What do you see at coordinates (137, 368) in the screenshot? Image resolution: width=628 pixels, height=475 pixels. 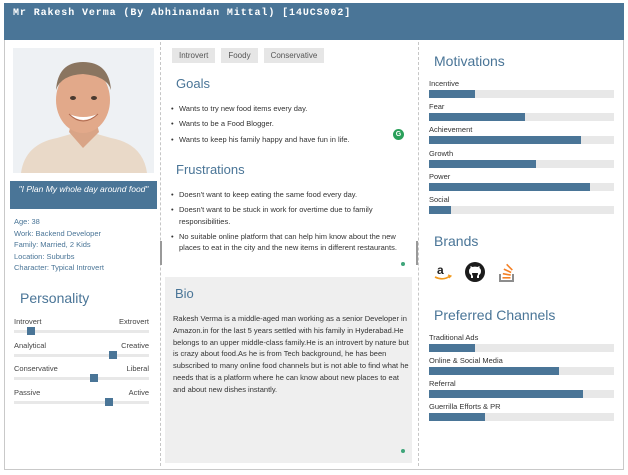 I see `scale-right-label: Liberal` at bounding box center [137, 368].